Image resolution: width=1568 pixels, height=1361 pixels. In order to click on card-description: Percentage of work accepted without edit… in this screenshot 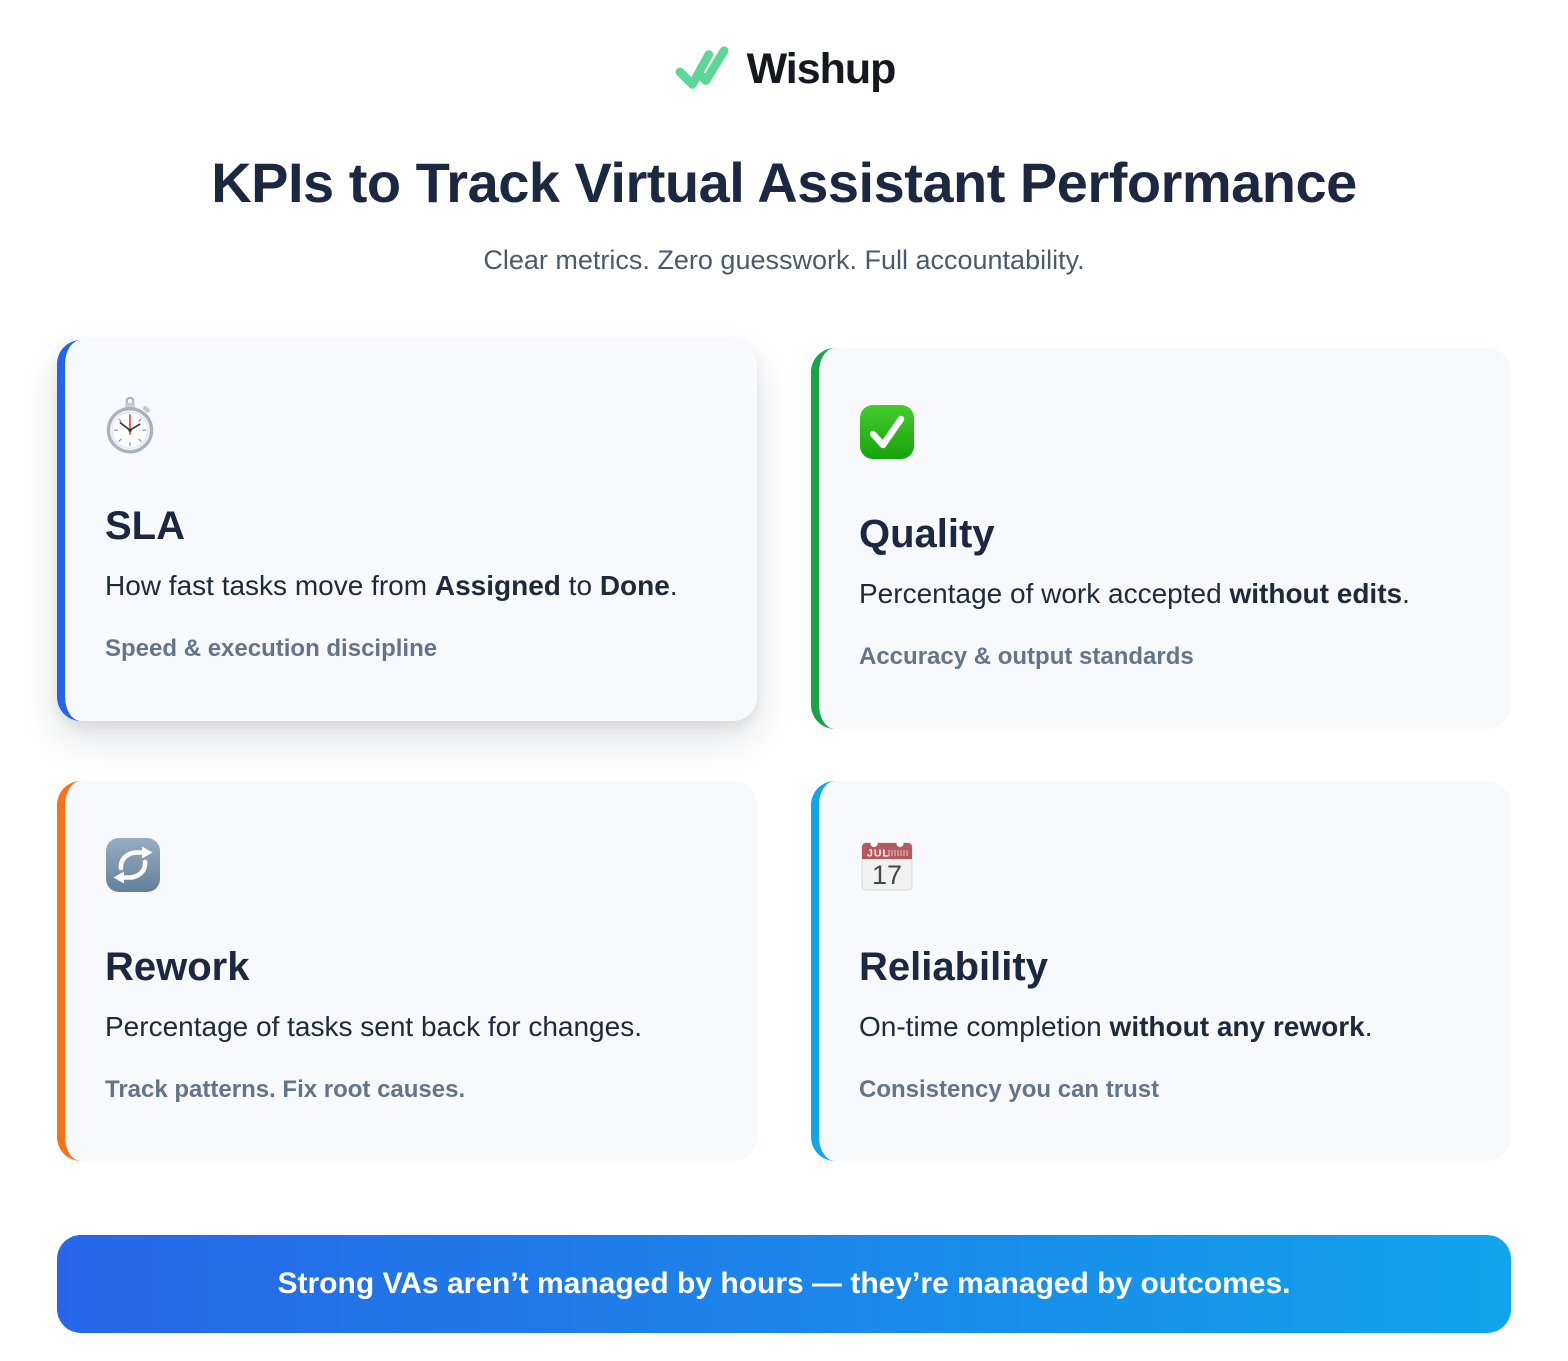, I will do `click(1134, 593)`.